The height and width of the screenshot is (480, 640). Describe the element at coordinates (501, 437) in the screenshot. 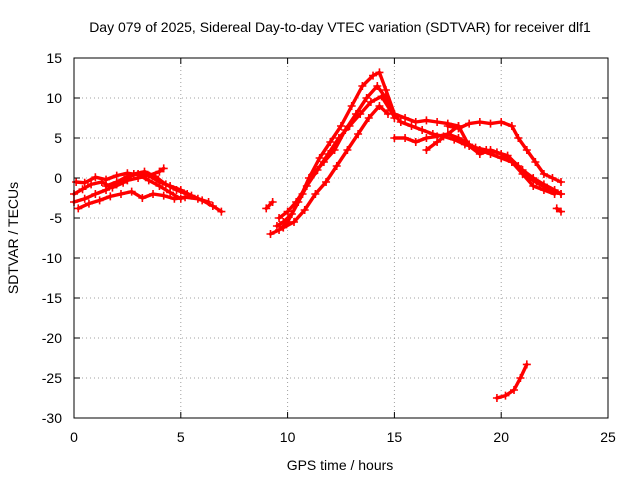

I see `x-tick-label: 20` at that location.